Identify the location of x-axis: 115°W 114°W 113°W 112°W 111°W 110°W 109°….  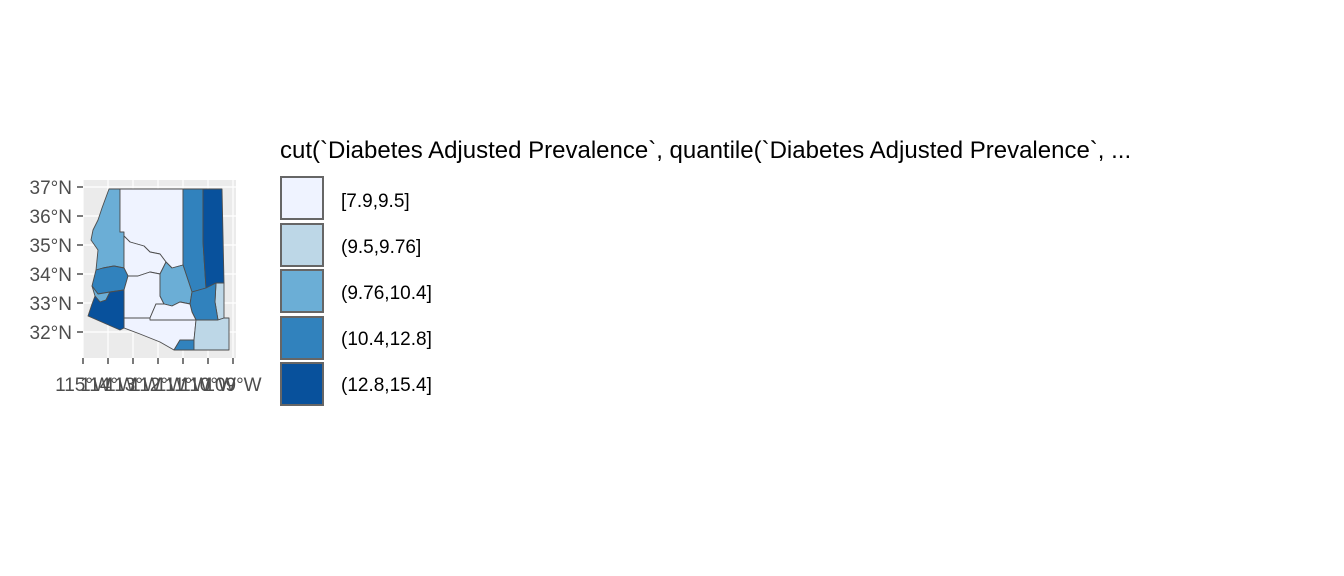
(158, 377).